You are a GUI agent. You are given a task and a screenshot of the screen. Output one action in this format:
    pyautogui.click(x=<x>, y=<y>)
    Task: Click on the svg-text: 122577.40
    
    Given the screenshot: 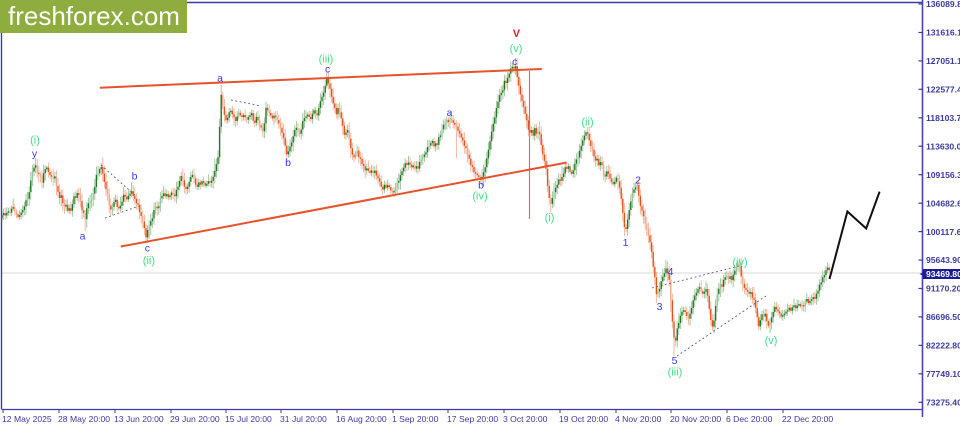 What is the action you would take?
    pyautogui.click(x=943, y=90)
    